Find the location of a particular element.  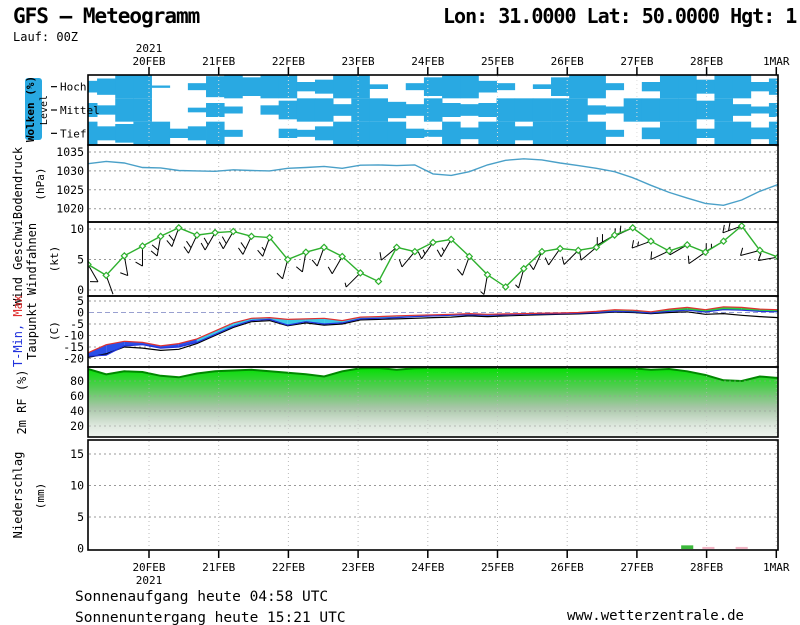

precip-tick-label: 0 is located at coordinates (80, 549).